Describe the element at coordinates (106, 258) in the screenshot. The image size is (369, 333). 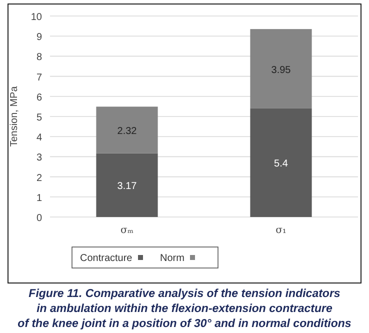
I see `legend-label: Contracture` at that location.